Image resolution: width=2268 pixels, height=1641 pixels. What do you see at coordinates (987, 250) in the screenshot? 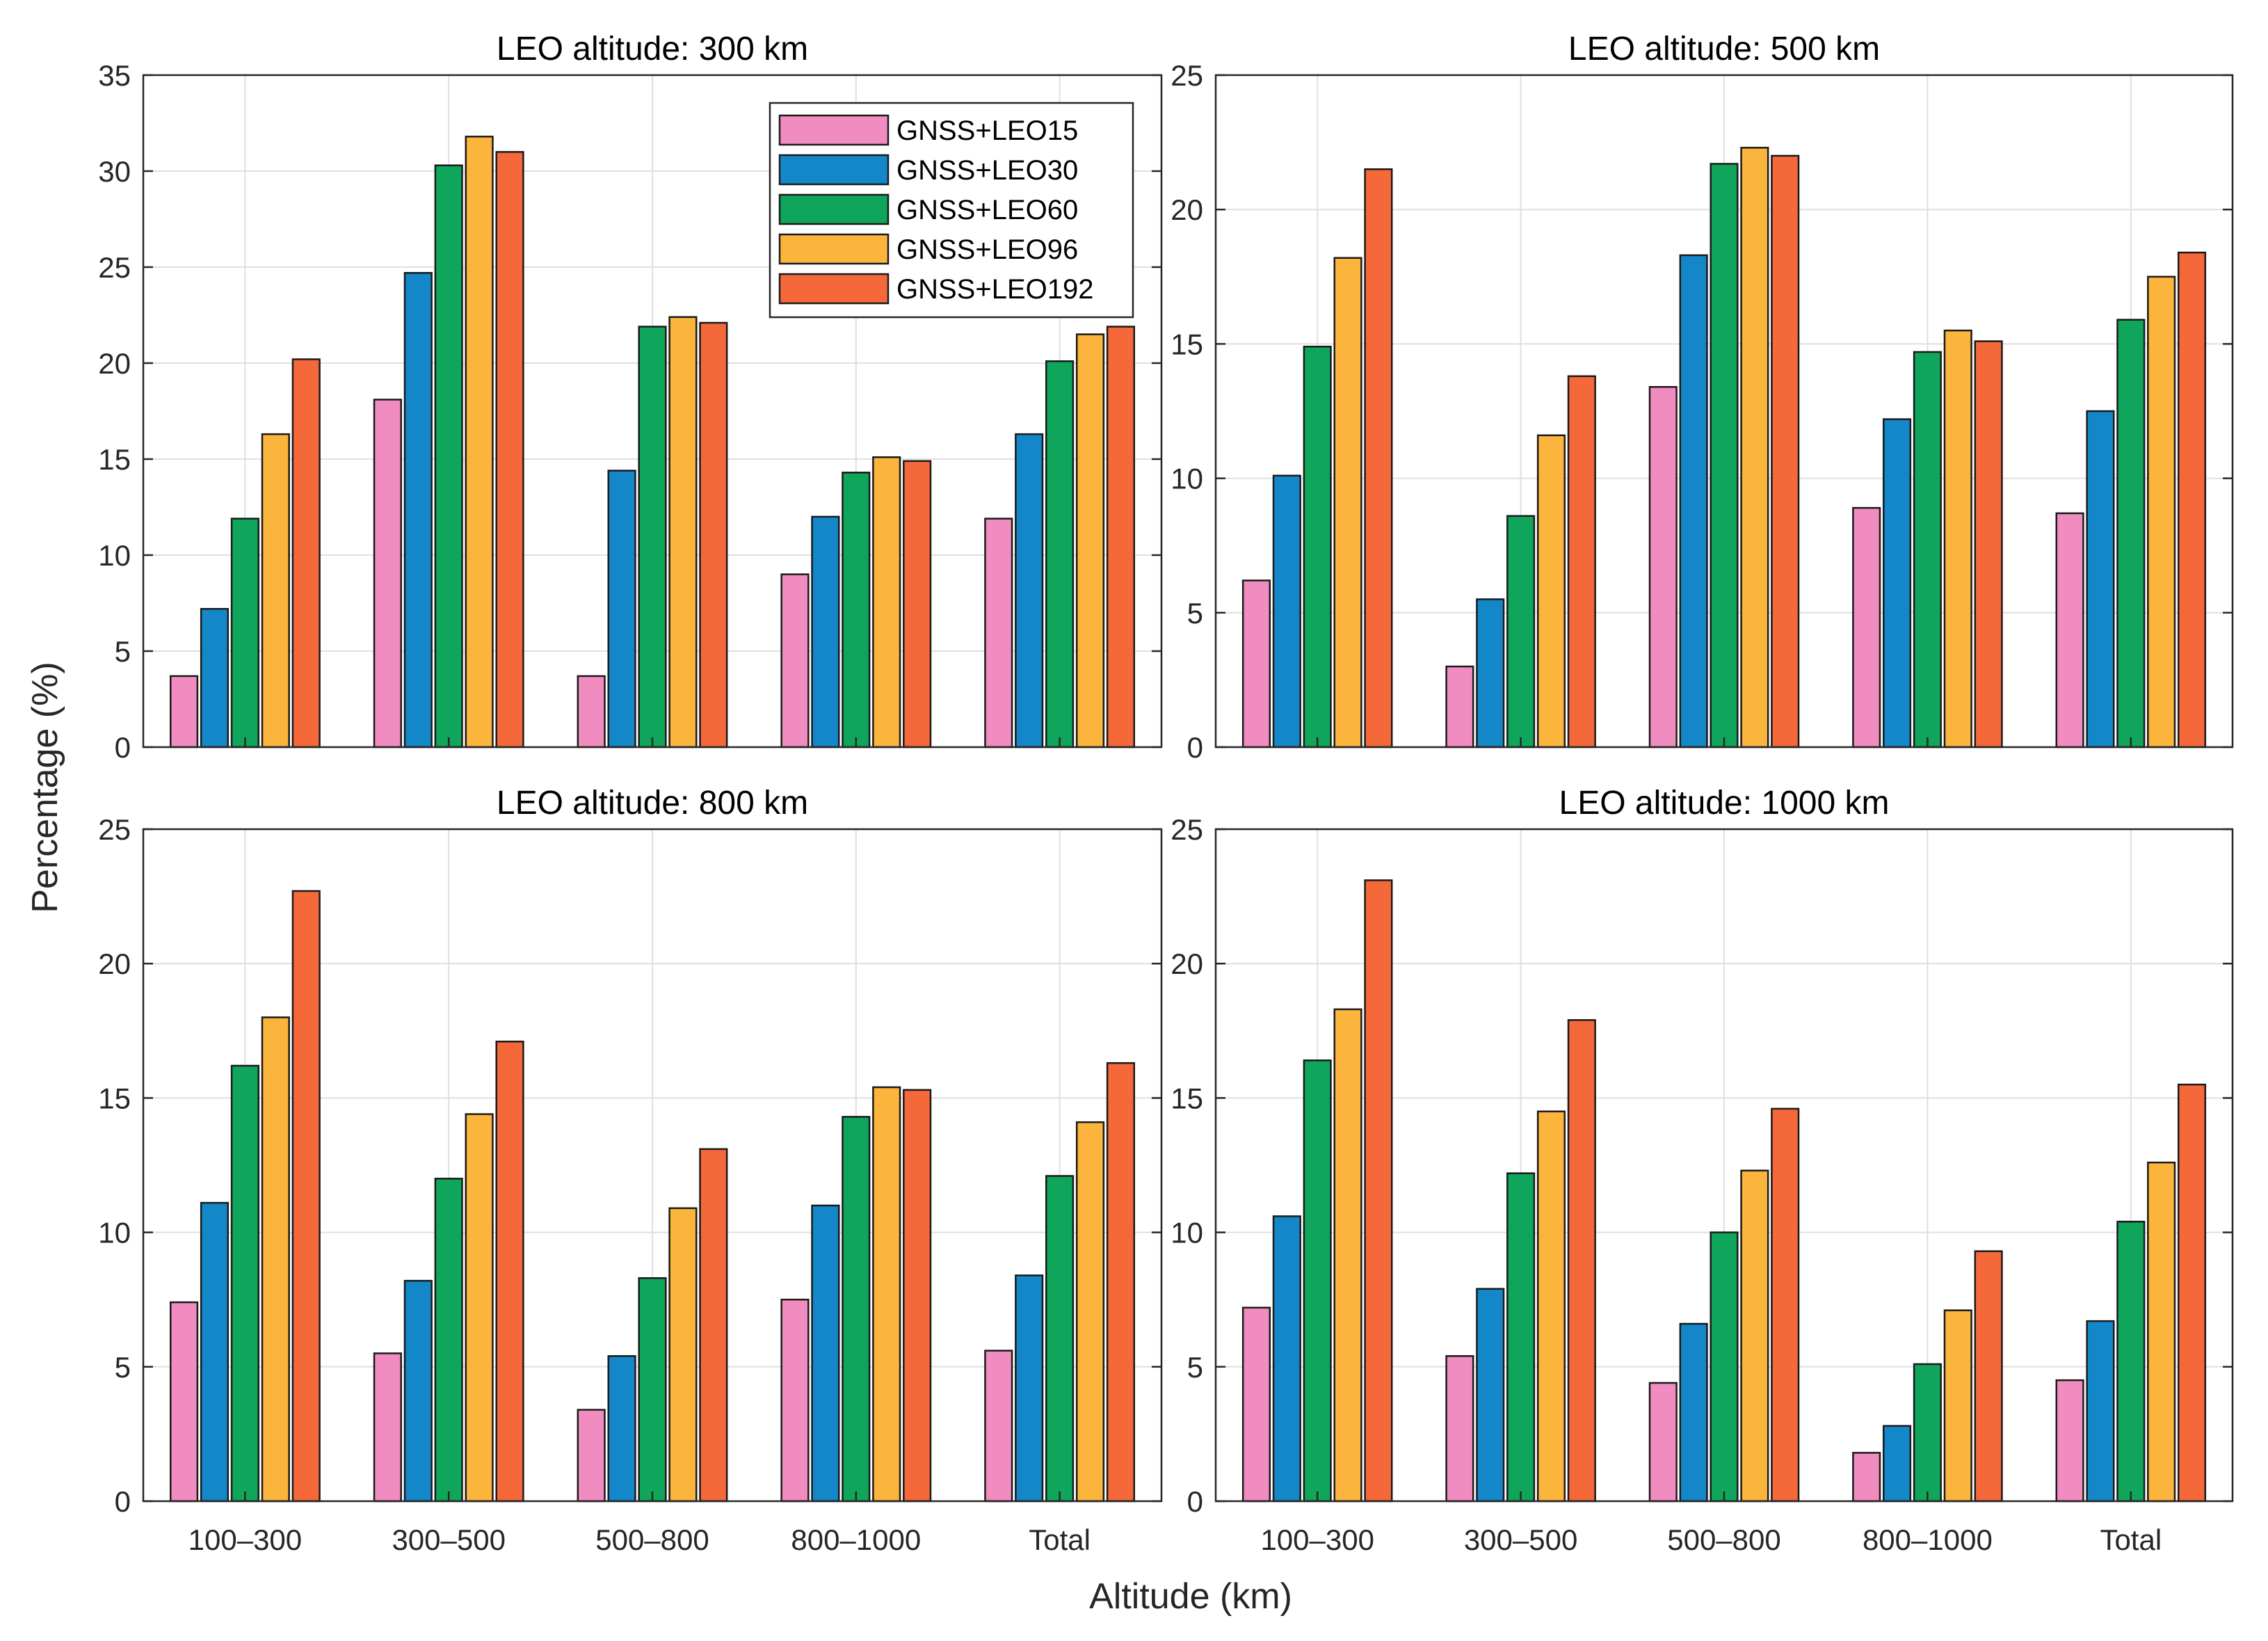
I see `legend-label-gnss-leo96: GNSS+LEO96` at bounding box center [987, 250].